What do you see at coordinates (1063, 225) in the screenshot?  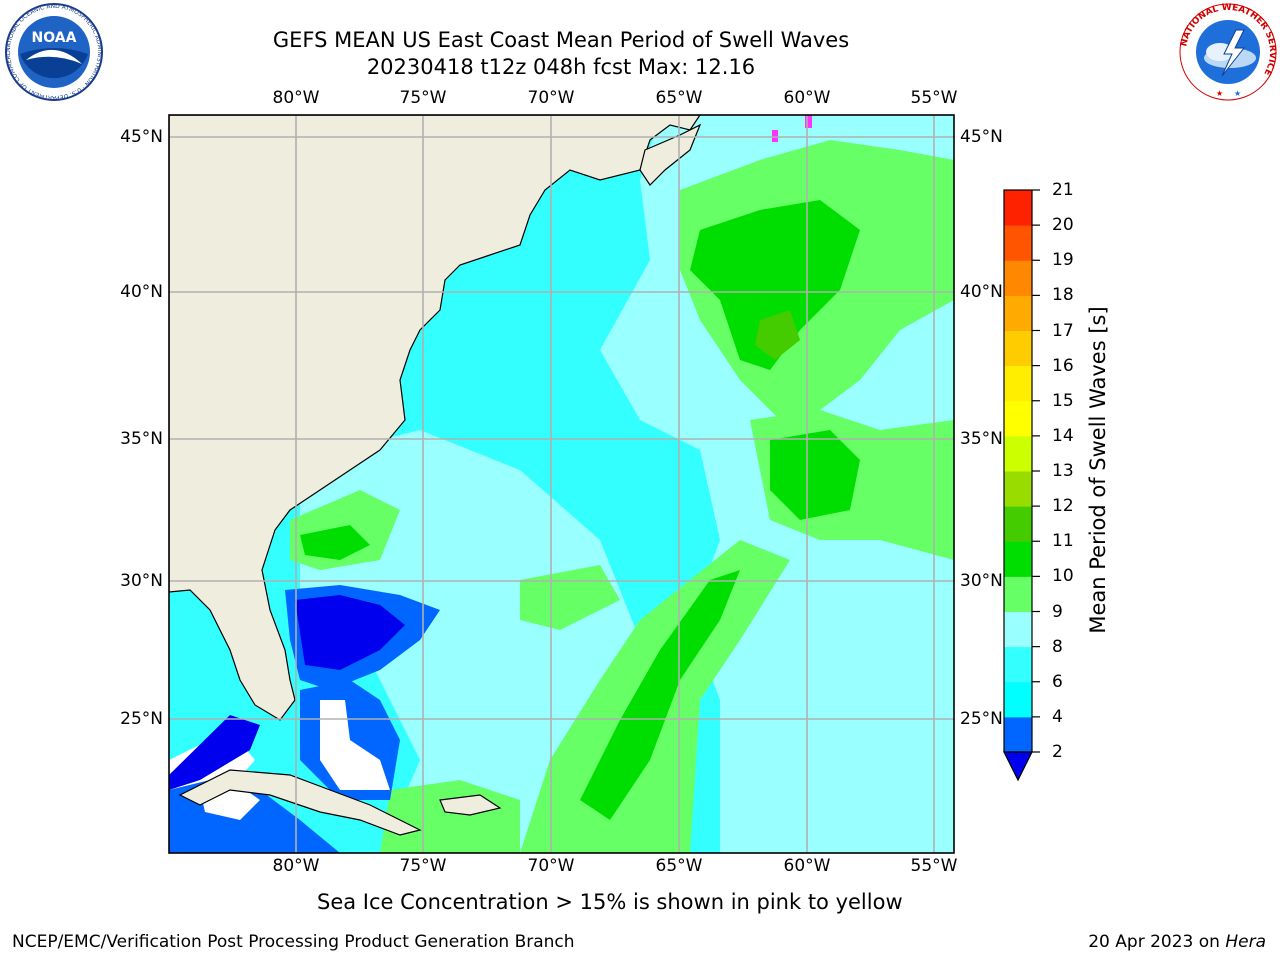 I see `colorbar-tick-label: 20` at bounding box center [1063, 225].